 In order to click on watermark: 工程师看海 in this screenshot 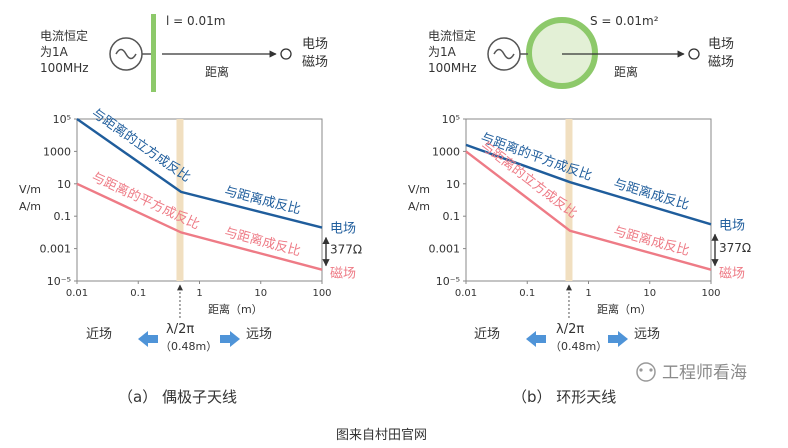, I will do `click(691, 372)`.